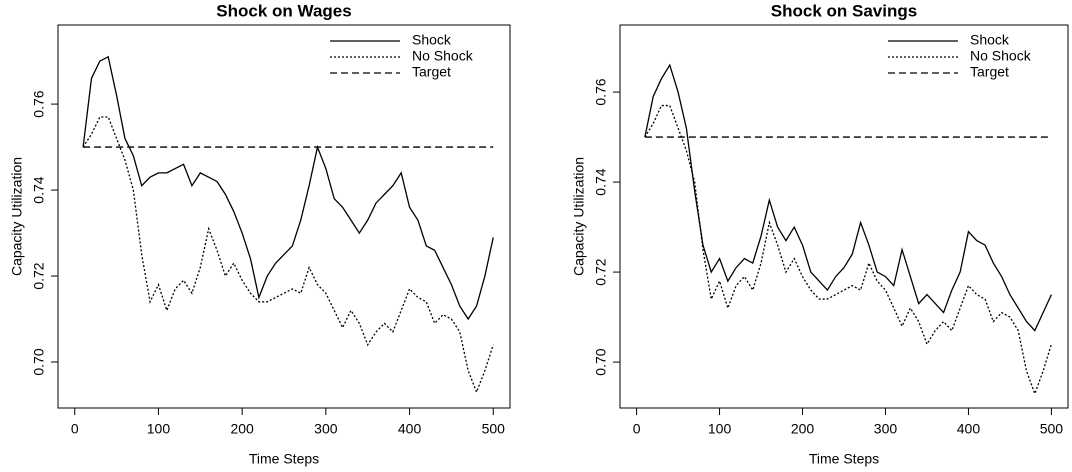 The width and height of the screenshot is (1072, 472). What do you see at coordinates (844, 10) in the screenshot?
I see `chart-title: Shock on Savings` at bounding box center [844, 10].